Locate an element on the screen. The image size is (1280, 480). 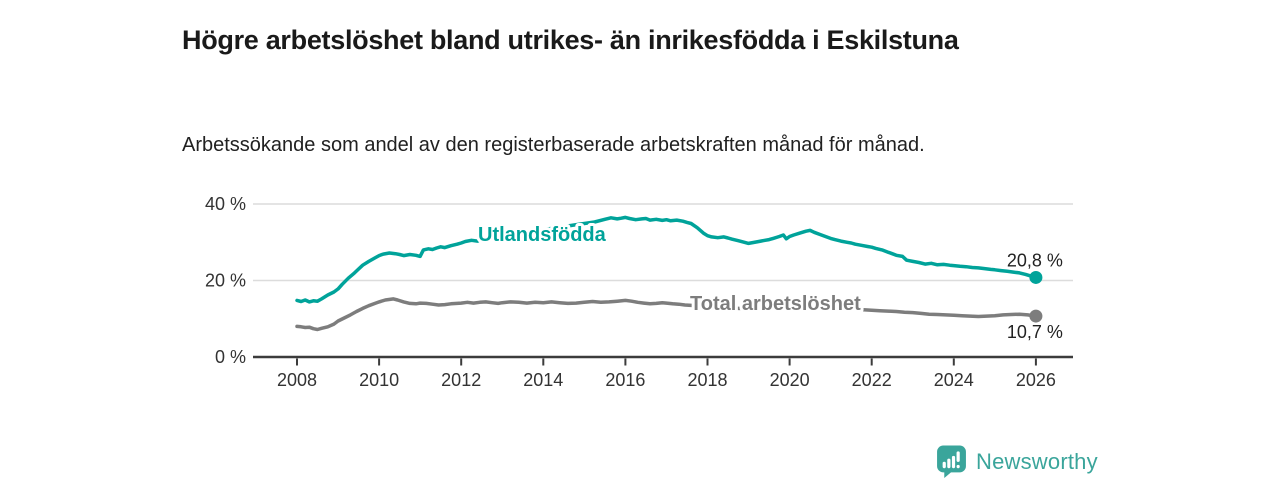
x-tick-label-2016: 2016 is located at coordinates (625, 380).